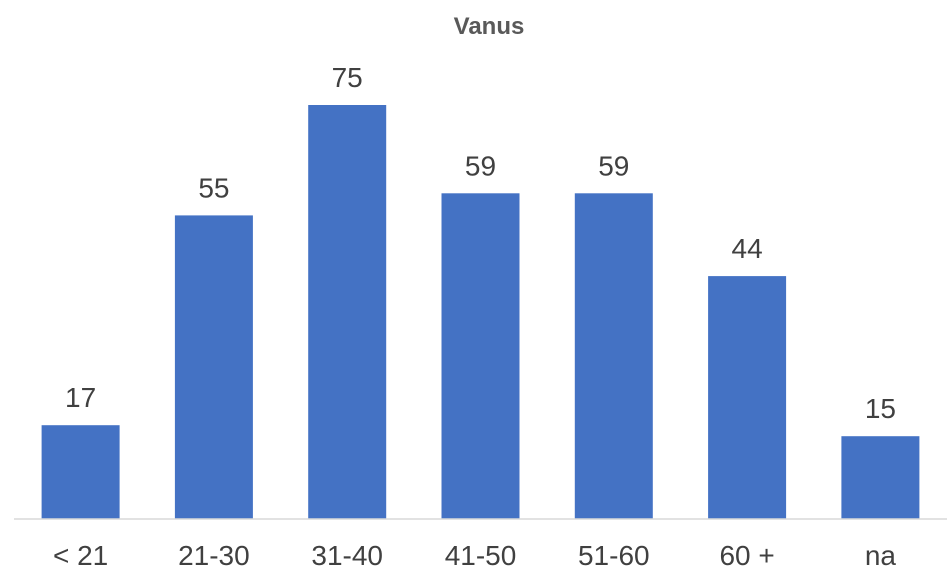 This screenshot has height=587, width=947. What do you see at coordinates (489, 26) in the screenshot?
I see `chart-title: Vanus` at bounding box center [489, 26].